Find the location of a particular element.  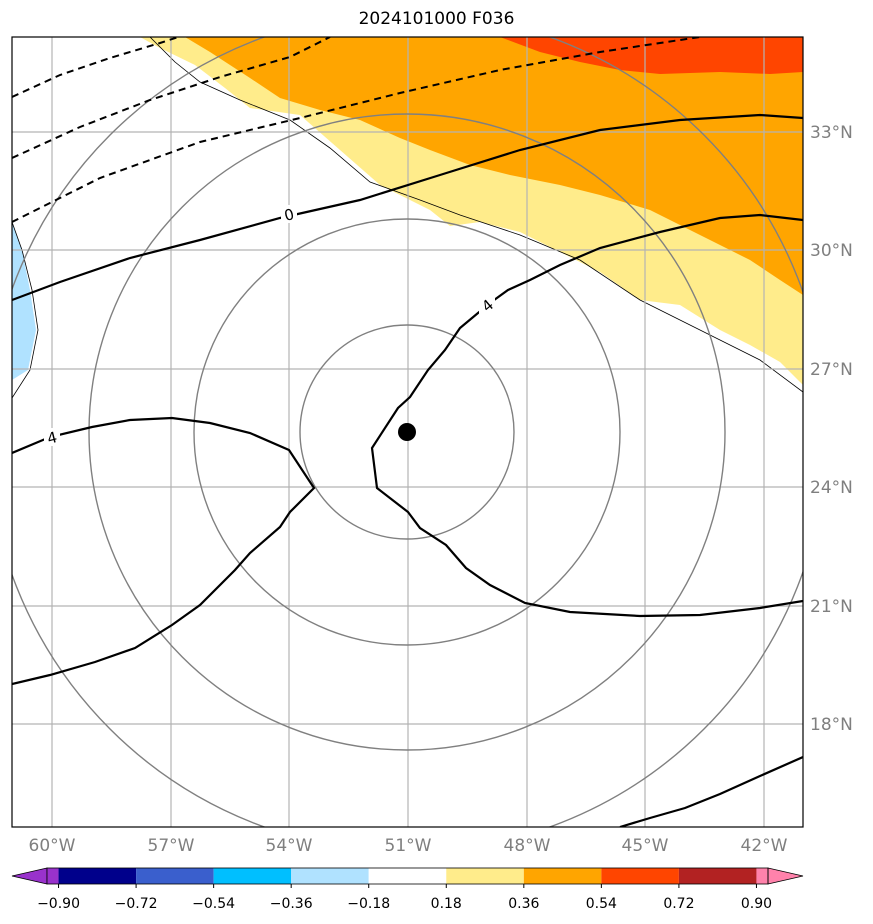

lon-label: 51°W is located at coordinates (408, 846).